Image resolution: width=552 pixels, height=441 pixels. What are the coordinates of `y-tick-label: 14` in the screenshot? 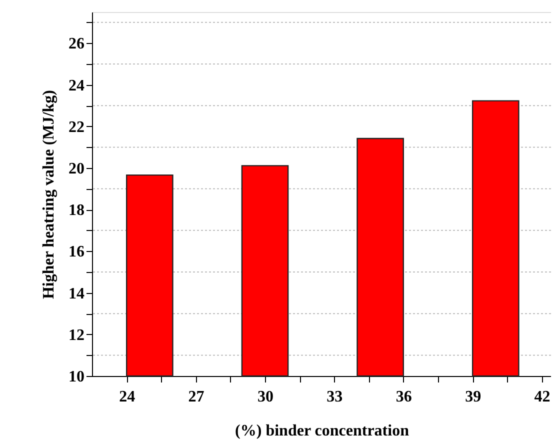 It's located at (76, 293).